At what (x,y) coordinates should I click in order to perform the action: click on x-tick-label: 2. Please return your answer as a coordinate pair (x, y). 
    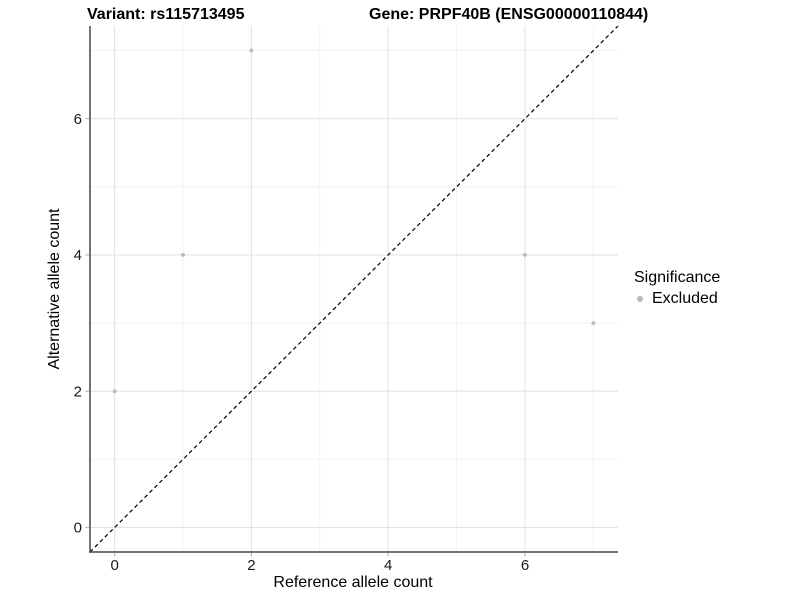
    Looking at the image, I should click on (251, 565).